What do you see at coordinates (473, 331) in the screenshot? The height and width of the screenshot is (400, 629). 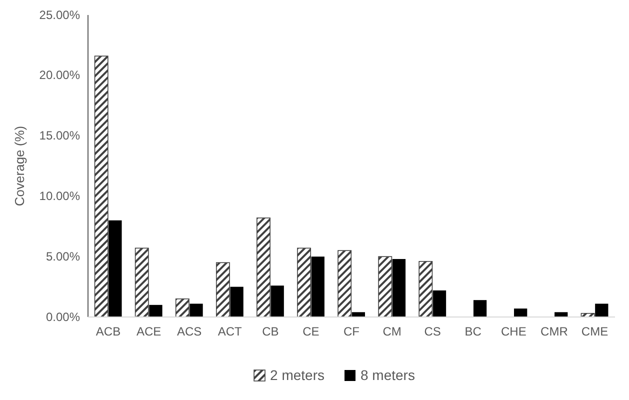 I see `x-tick-label: BC` at bounding box center [473, 331].